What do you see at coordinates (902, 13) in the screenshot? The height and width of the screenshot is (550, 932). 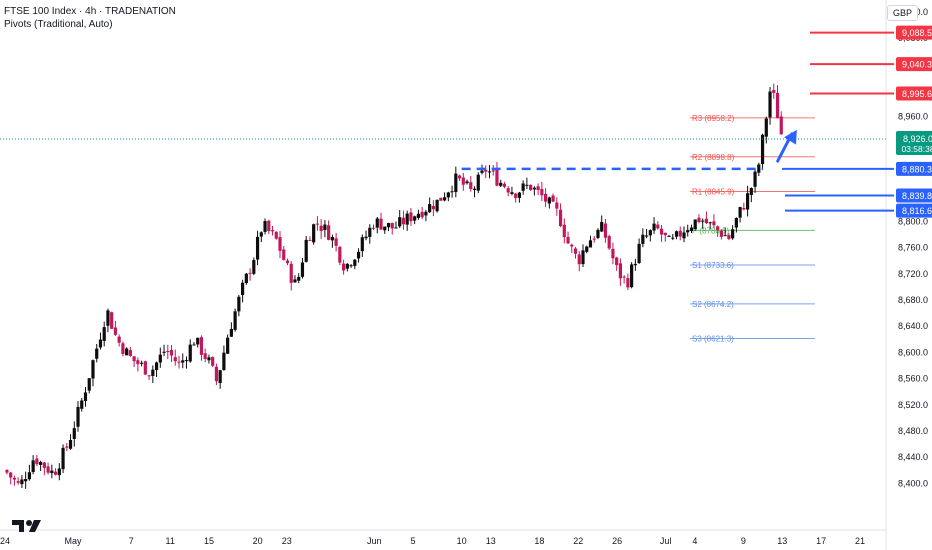 I see `currency-badge: GBP` at bounding box center [902, 13].